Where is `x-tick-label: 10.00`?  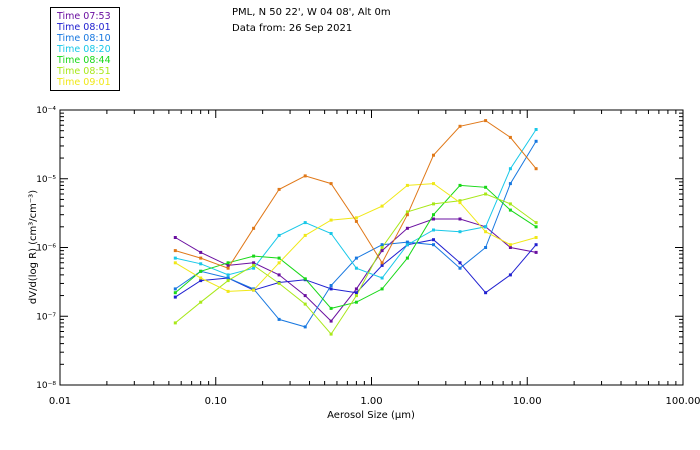
x-tick-label: 10.00 is located at coordinates (527, 401).